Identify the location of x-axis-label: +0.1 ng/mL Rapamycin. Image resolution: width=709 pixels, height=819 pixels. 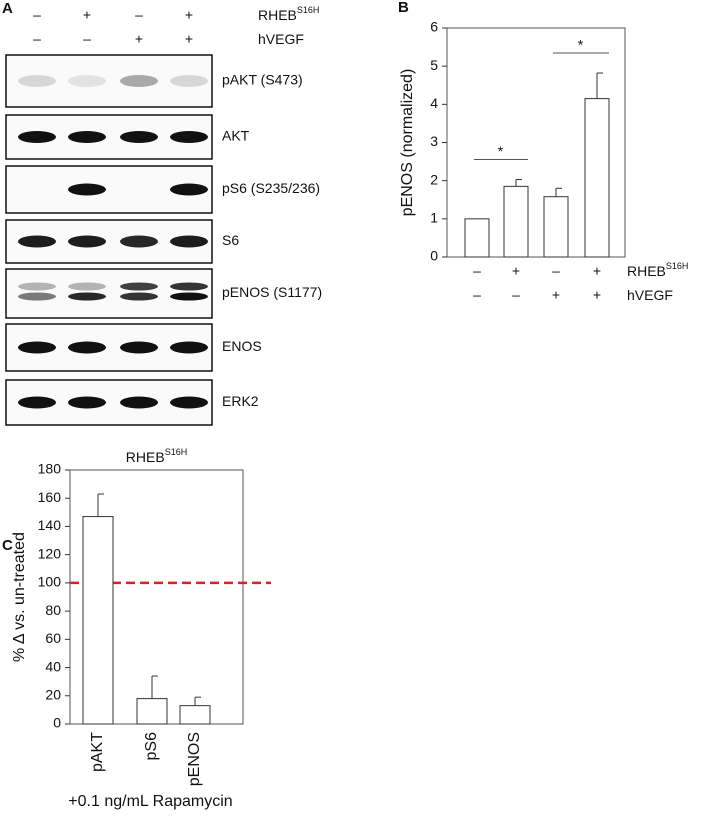
(150, 801).